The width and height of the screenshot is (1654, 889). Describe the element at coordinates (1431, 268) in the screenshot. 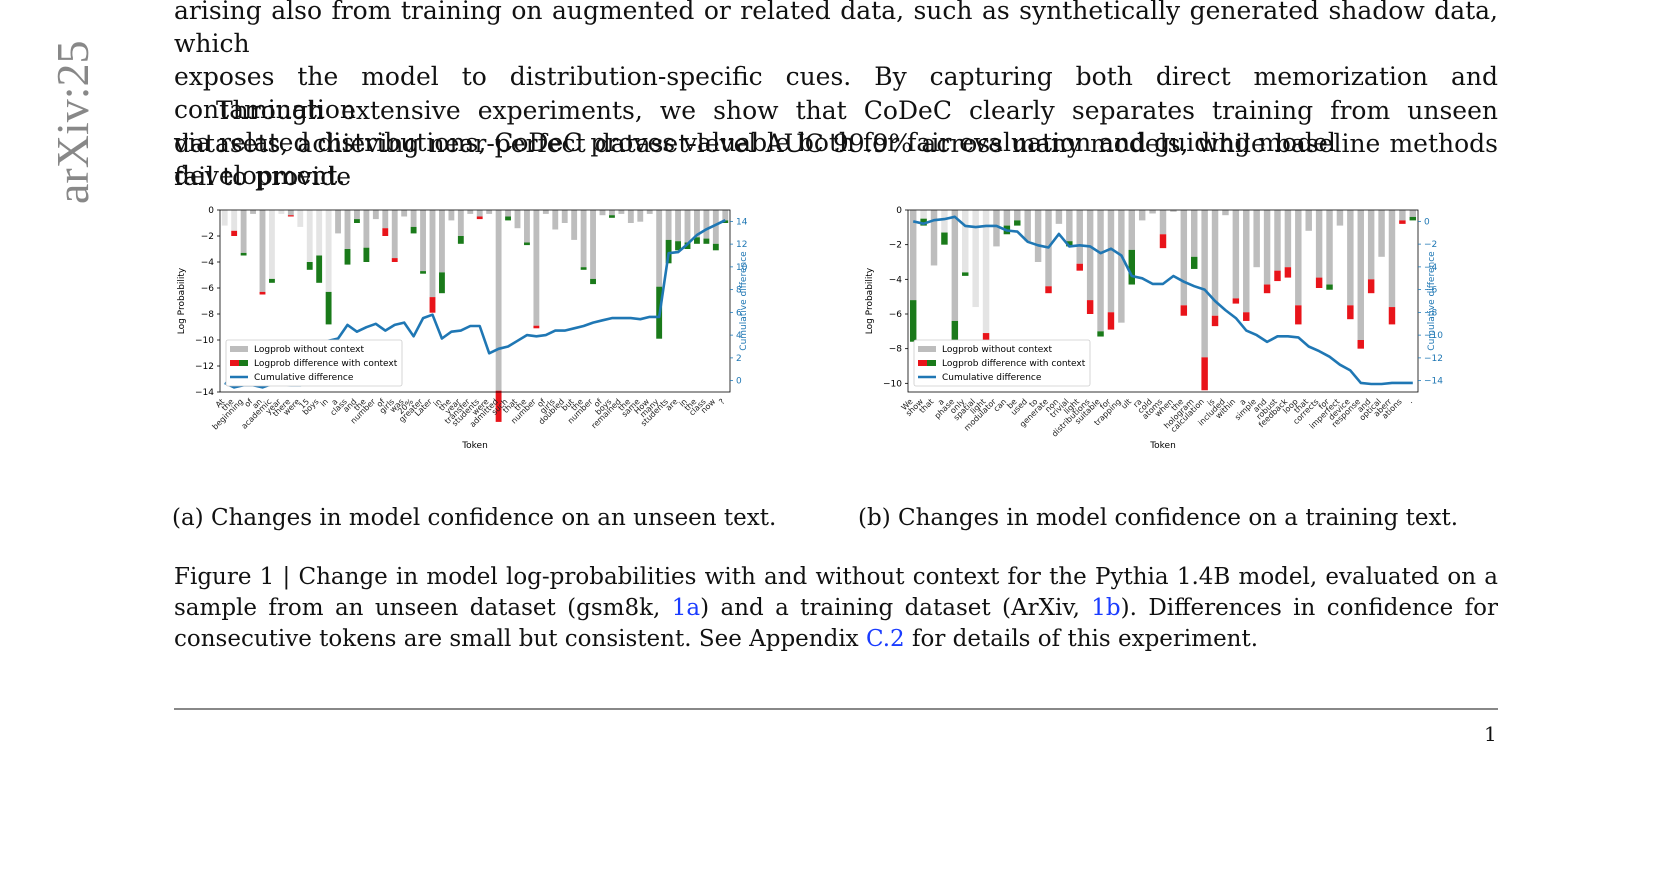

I see `y2-tick-label: −4` at that location.